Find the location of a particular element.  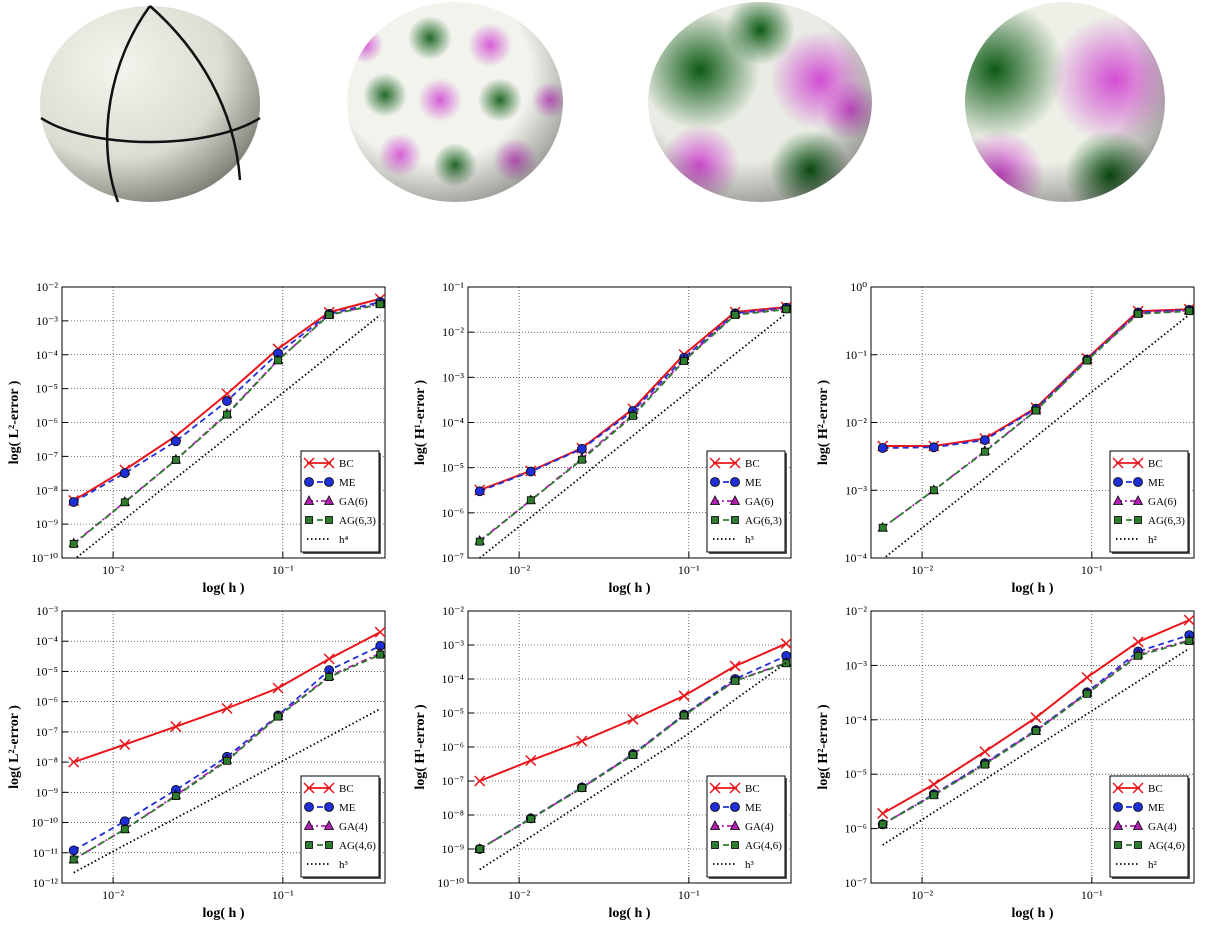

y-tick-label: 10⁻¹ is located at coordinates (856, 355).